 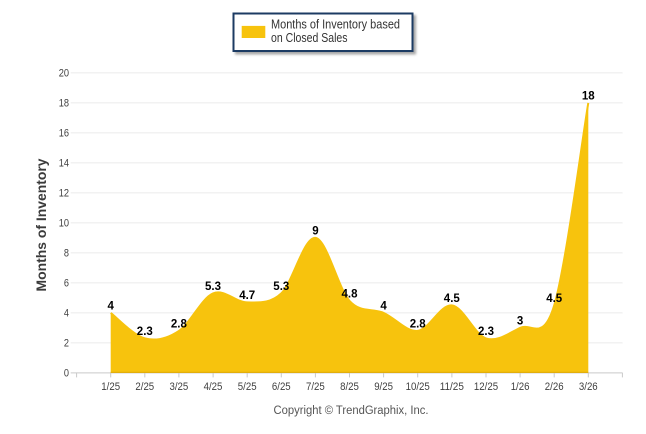 I want to click on svg-text: Months of Inventory, so click(x=41, y=224).